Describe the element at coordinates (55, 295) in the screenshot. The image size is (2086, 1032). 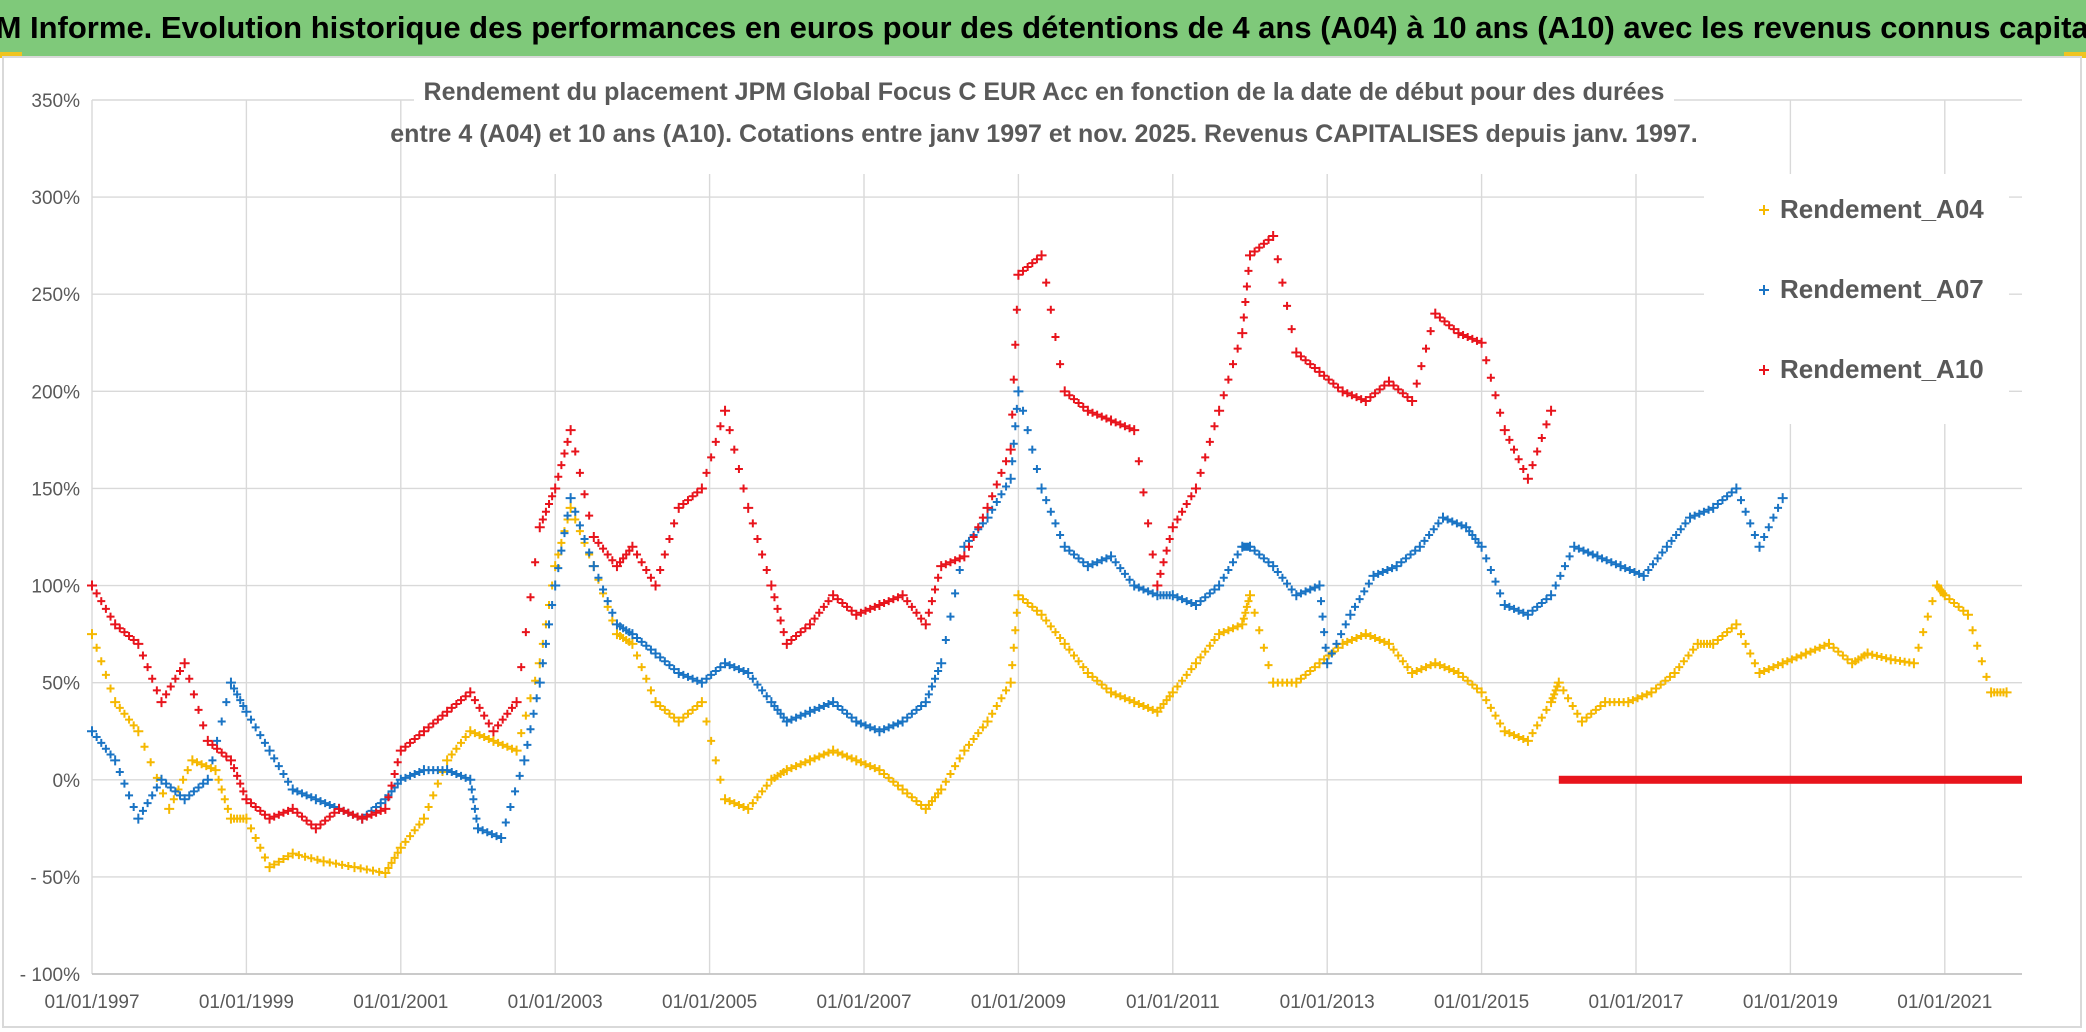
I see `y-tick-label: 250%` at that location.